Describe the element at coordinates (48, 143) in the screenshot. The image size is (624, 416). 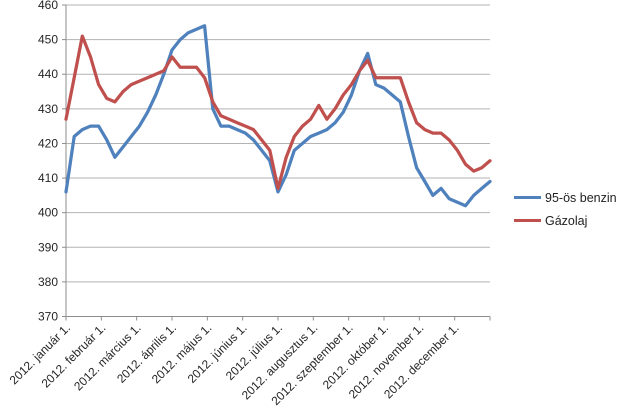
I see `y-tick-label: 420` at that location.